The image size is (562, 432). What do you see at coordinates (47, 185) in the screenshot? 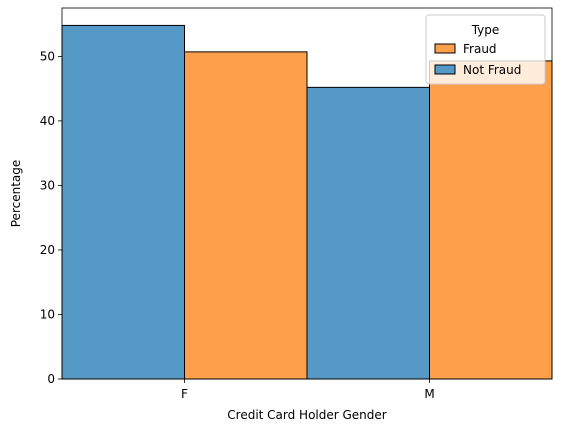
I see `y-tick-label: 30` at bounding box center [47, 185].